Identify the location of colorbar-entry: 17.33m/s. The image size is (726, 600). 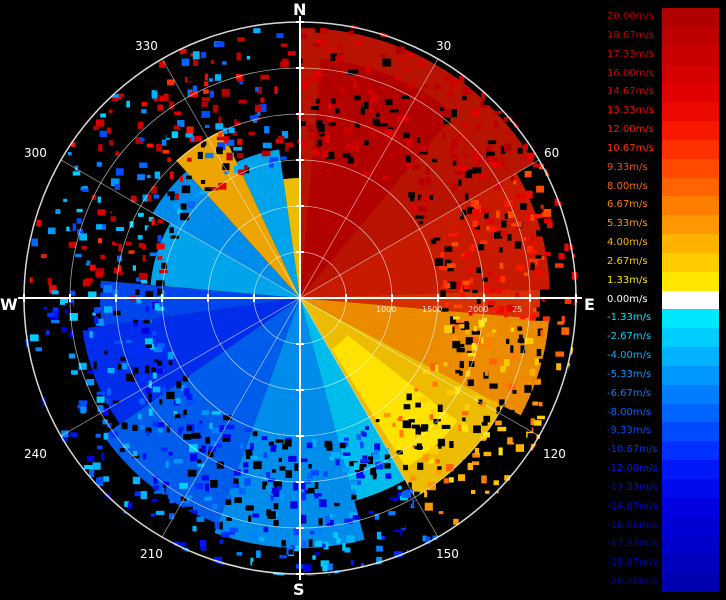
(663, 55).